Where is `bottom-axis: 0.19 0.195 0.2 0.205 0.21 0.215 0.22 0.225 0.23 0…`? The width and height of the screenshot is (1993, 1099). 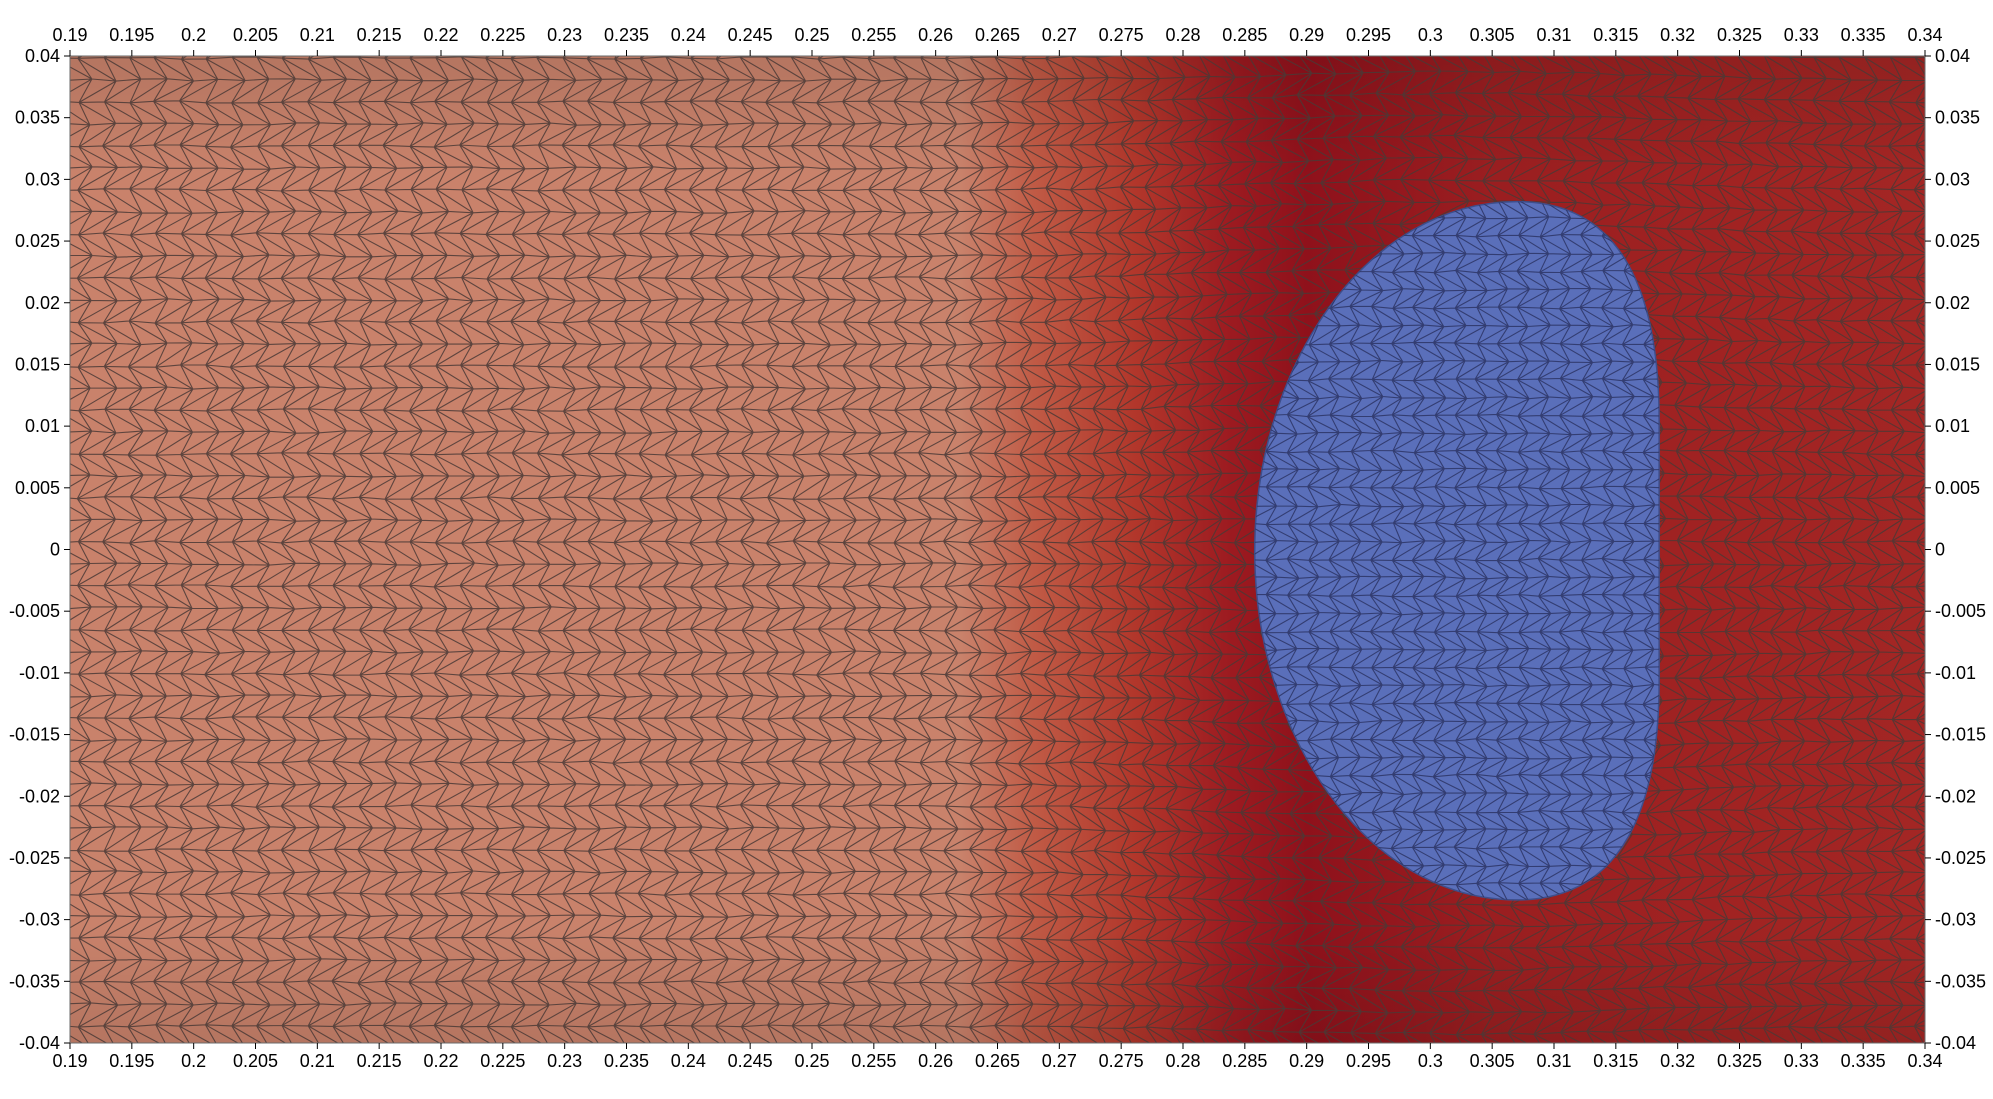
bottom-axis: 0.19 0.195 0.2 0.205 0.21 0.215 0.22 0.225 0.23 0… is located at coordinates (997, 1057).